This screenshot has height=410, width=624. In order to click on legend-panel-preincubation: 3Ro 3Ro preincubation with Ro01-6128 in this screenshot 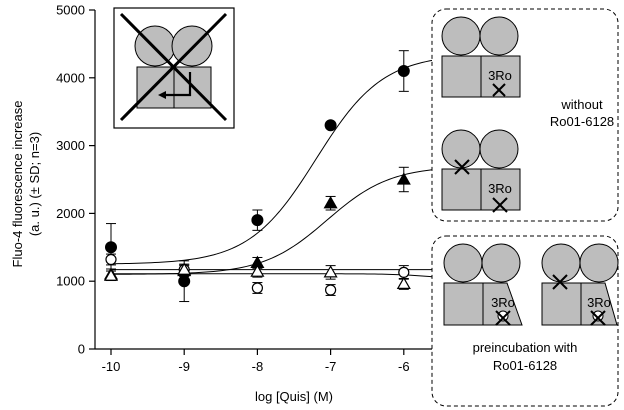, I will do `click(525, 321)`.